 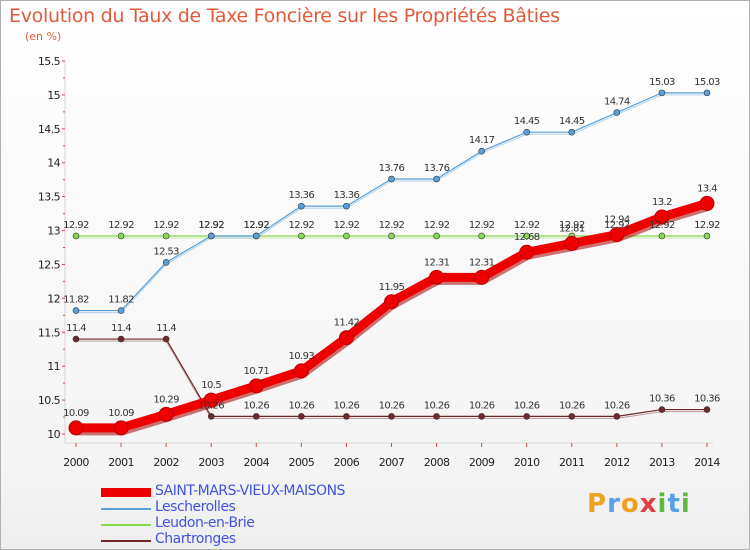 What do you see at coordinates (347, 462) in the screenshot?
I see `x-tick-label: 2006` at bounding box center [347, 462].